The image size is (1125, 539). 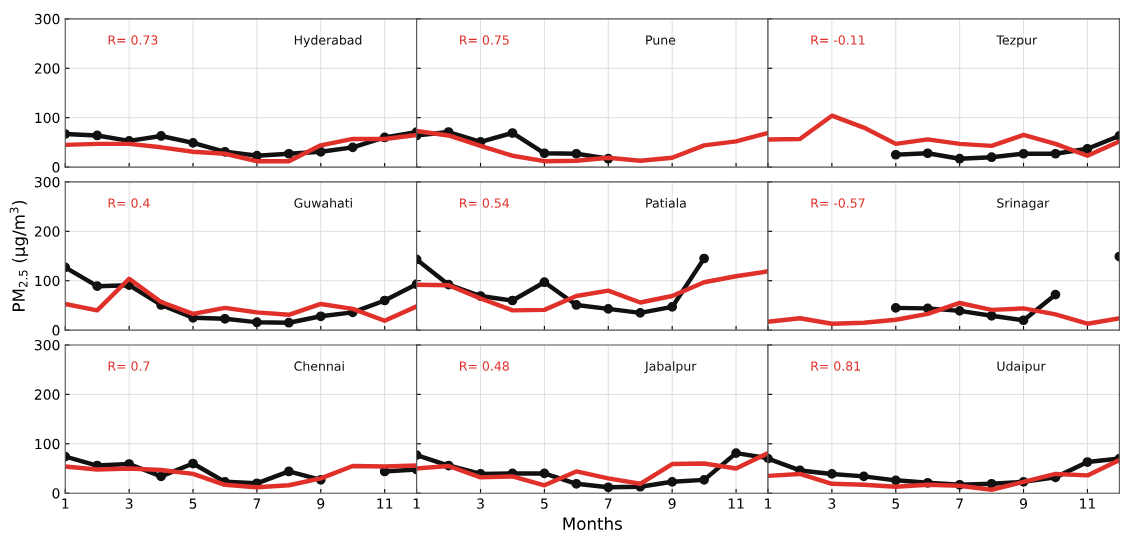 What do you see at coordinates (666, 203) in the screenshot?
I see `annotation: Patiala` at bounding box center [666, 203].